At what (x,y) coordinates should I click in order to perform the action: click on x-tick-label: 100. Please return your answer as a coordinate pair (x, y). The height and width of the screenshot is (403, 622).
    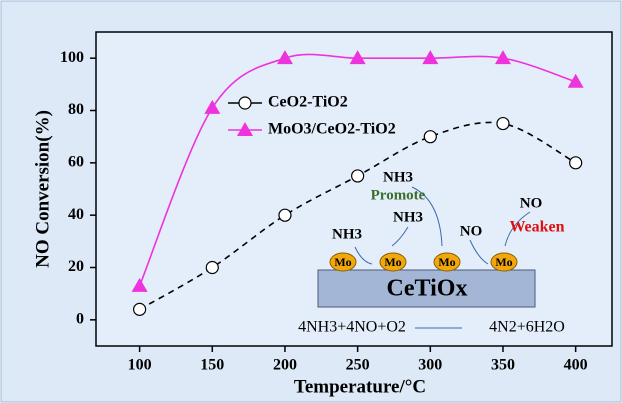
    Looking at the image, I should click on (140, 365).